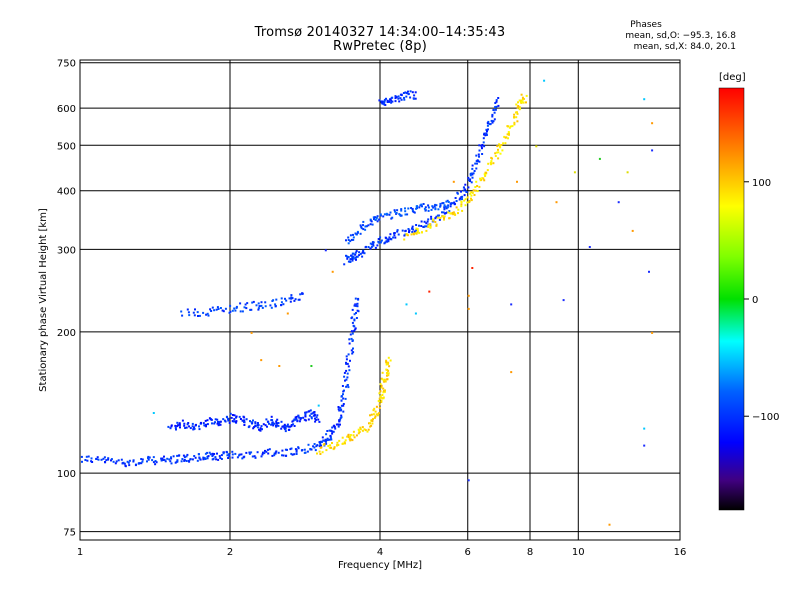 Image resolution: width=800 pixels, height=600 pixels. Describe the element at coordinates (578, 552) in the screenshot. I see `x-tick-label: 10` at that location.